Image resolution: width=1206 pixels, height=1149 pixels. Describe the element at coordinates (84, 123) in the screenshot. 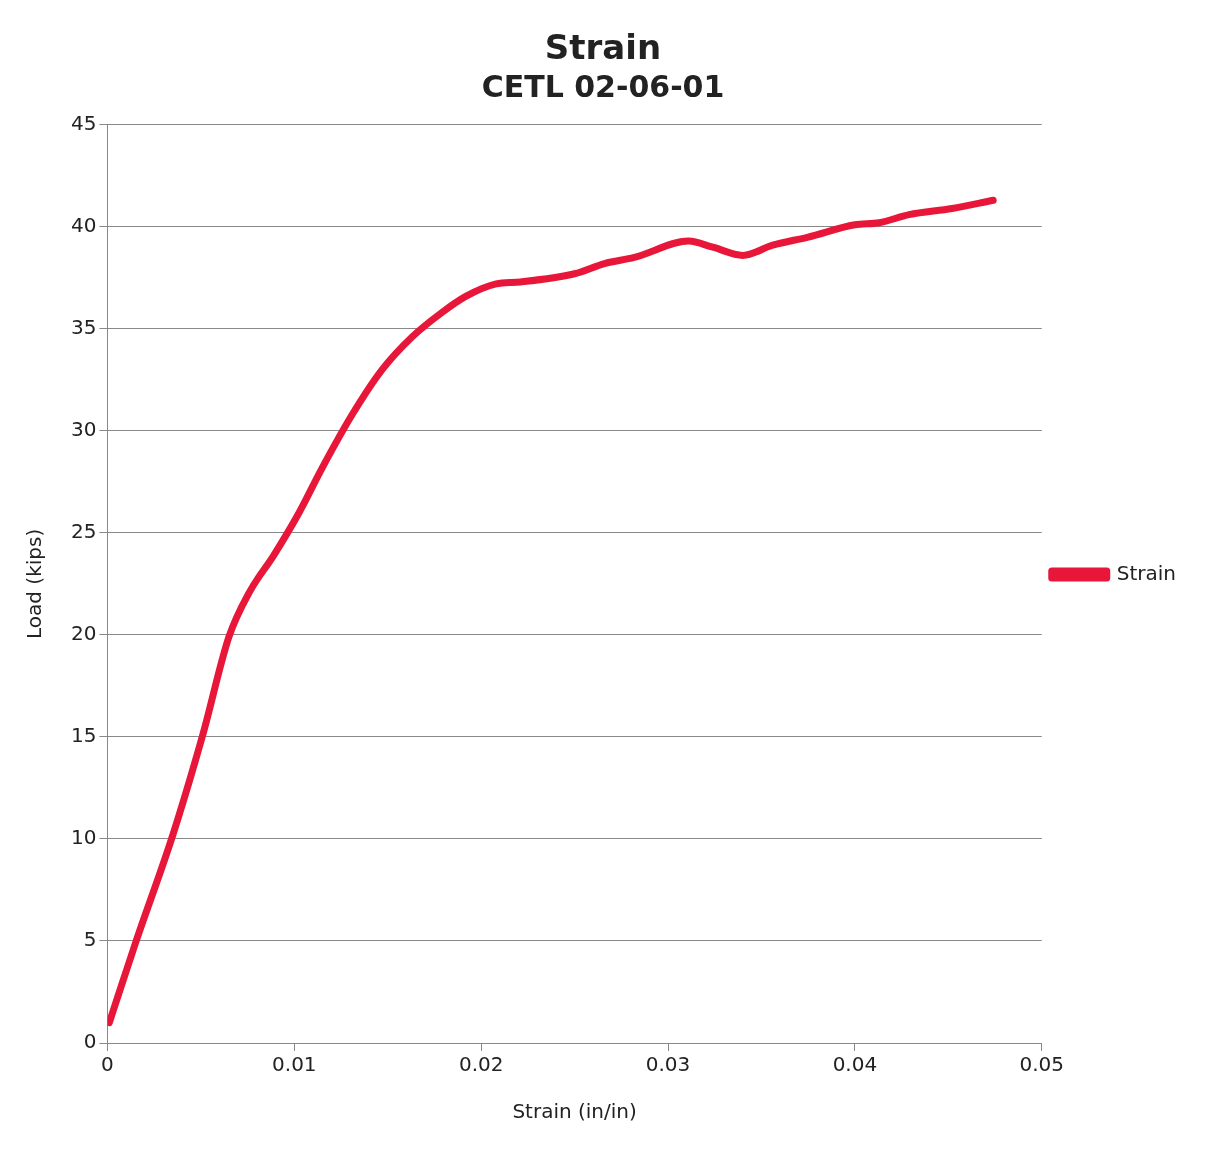

I see `y-tick-label: 45` at that location.